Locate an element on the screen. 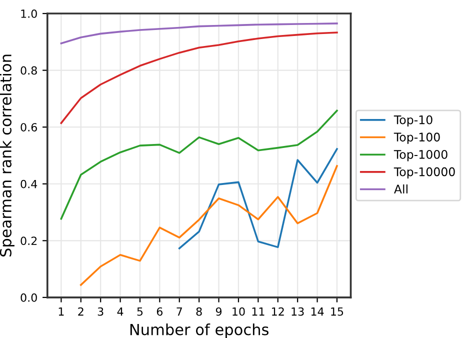 The width and height of the screenshot is (474, 338). x-tick-label: 14 is located at coordinates (317, 312).